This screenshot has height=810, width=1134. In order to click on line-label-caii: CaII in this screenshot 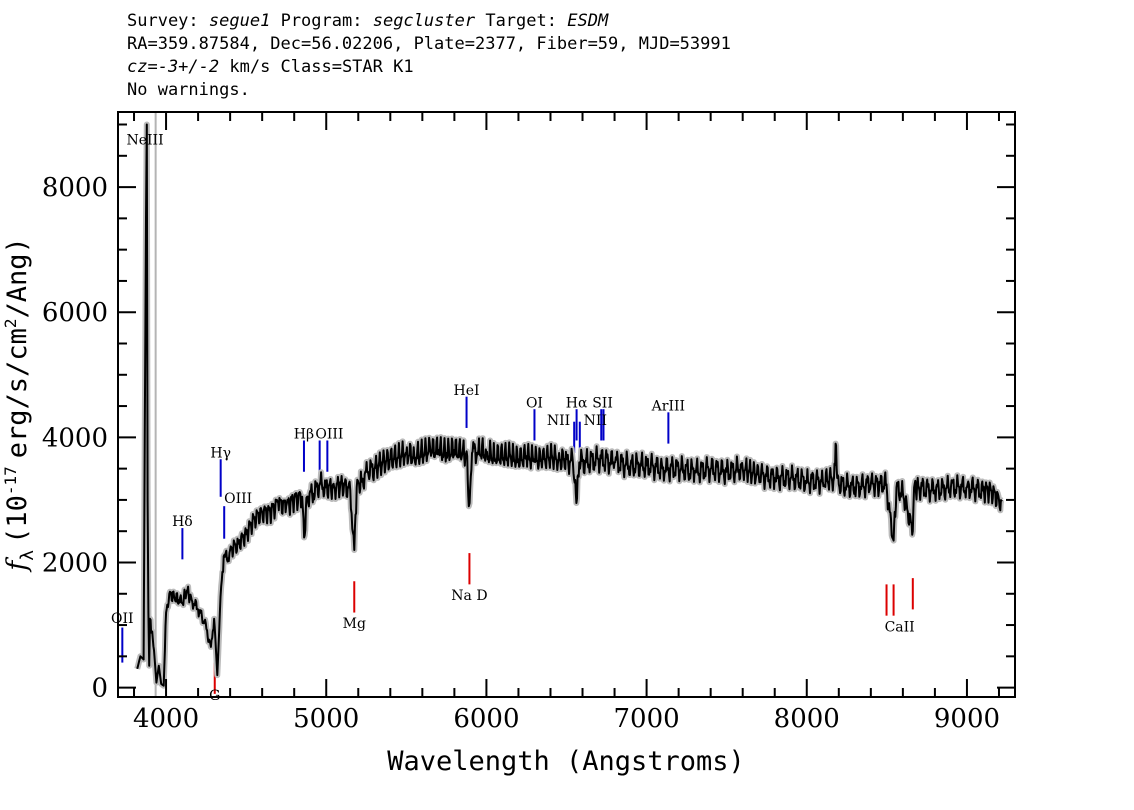, I will do `click(900, 627)`.